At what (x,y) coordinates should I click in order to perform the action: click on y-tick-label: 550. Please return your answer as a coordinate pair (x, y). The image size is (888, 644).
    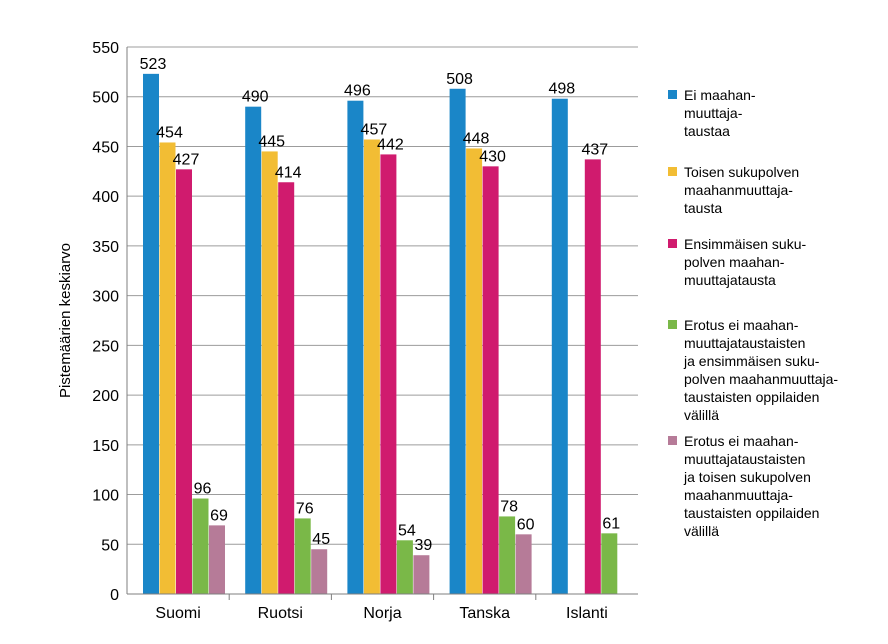
    Looking at the image, I should click on (105, 48).